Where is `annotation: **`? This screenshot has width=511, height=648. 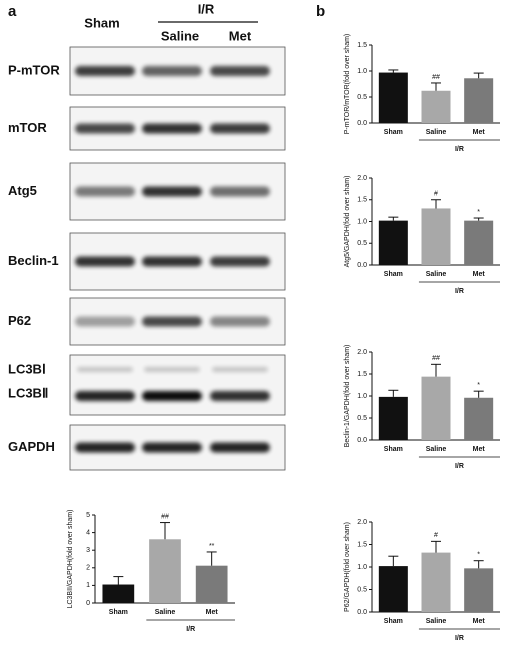 annotation: ** is located at coordinates (212, 546).